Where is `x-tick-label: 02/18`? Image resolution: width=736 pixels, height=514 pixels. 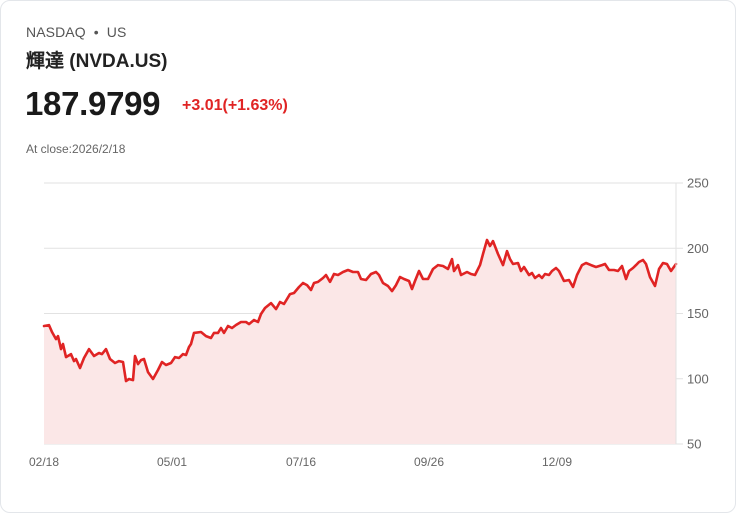 x-tick-label: 02/18 is located at coordinates (44, 462).